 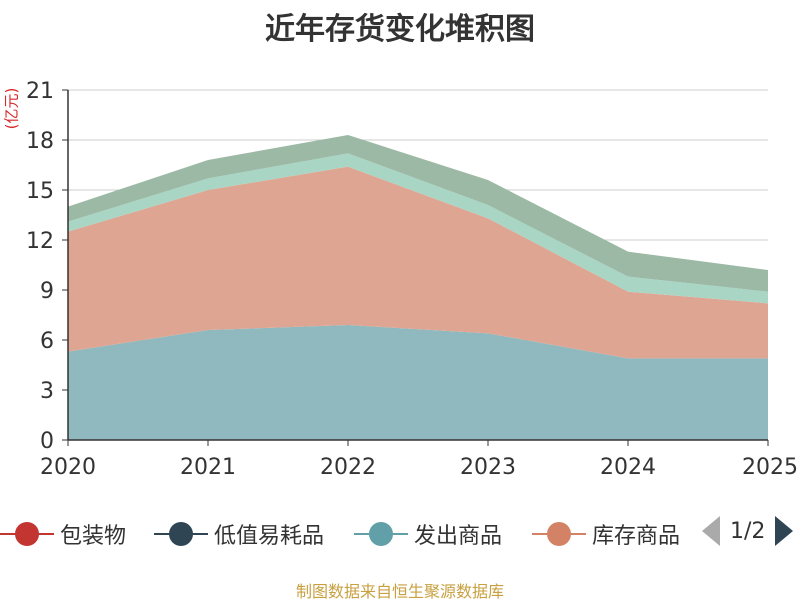 I want to click on legend: 包装物 低值易耗品 发出商品 库存商品, so click(x=400, y=534).